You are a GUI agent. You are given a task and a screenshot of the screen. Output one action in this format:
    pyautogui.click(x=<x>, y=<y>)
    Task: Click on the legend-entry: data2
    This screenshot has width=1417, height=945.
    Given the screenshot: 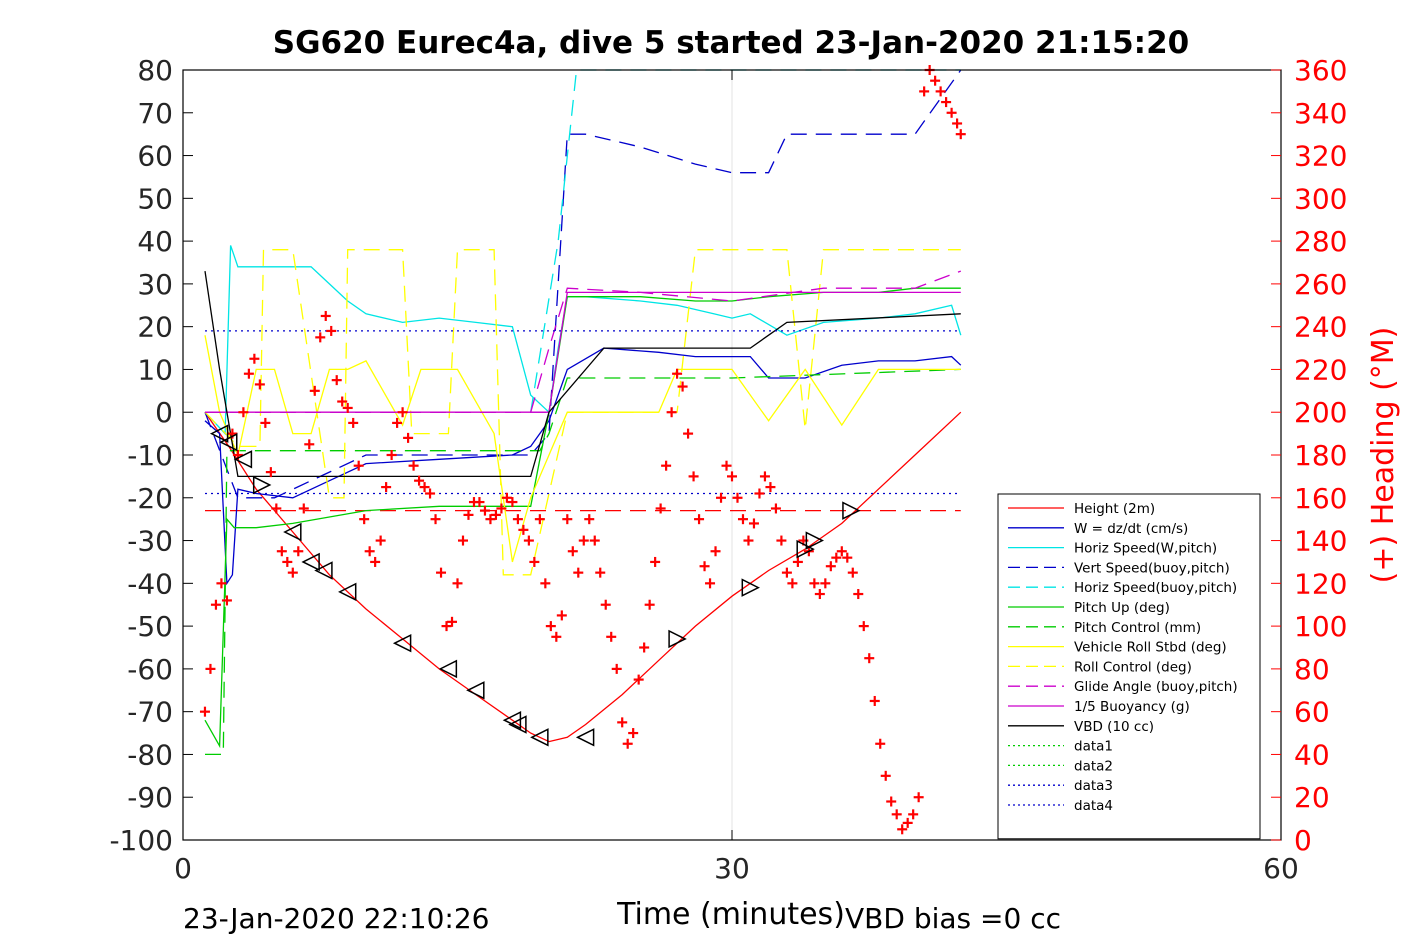 What is the action you would take?
    pyautogui.click(x=1093, y=766)
    